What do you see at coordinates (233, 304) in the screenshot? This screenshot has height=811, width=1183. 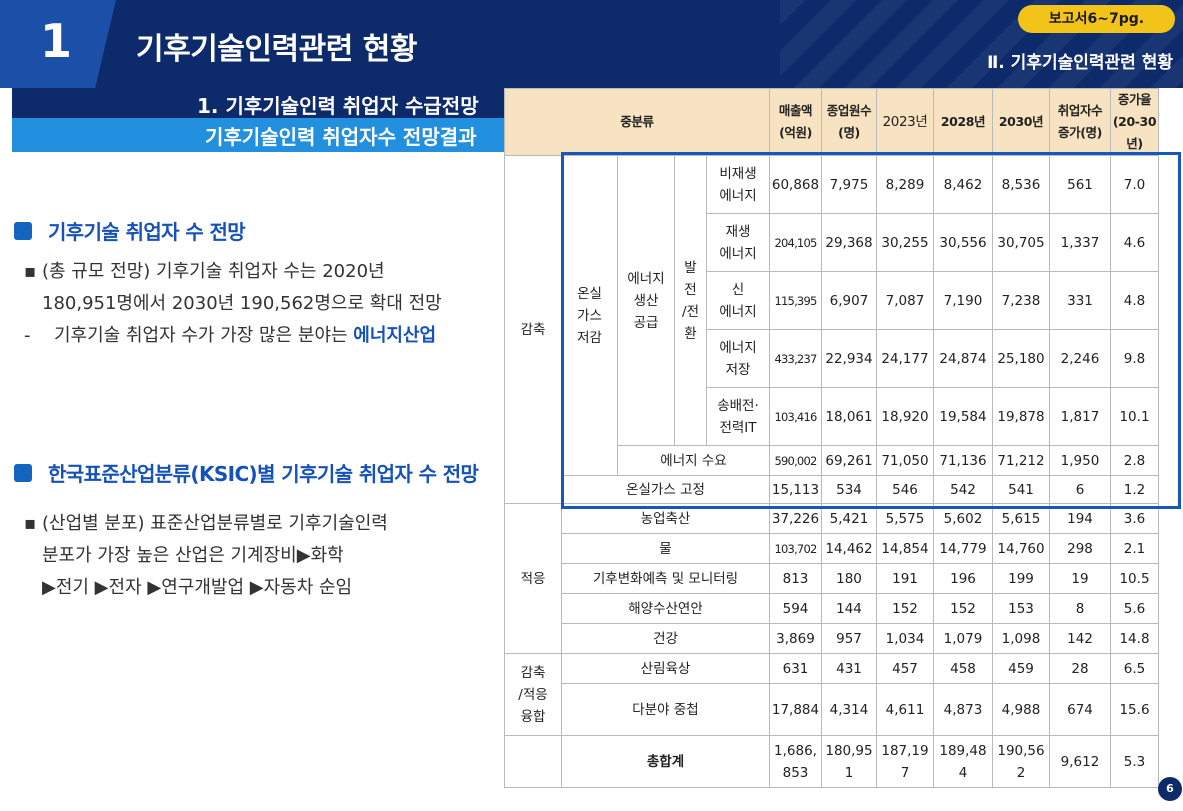 I see `text-line: 180,951명에서 2030년 190,562명으로 확대 전망` at bounding box center [233, 304].